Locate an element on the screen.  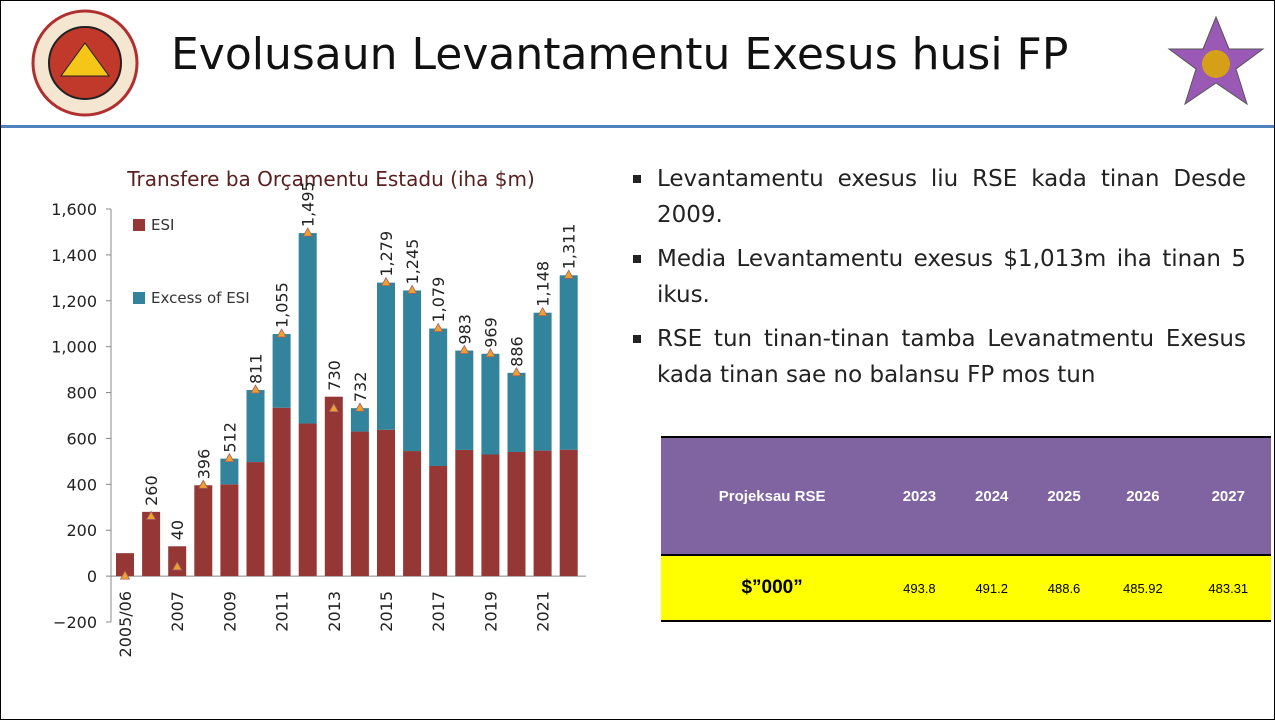
chart-title: Transfere ba Orçamentu Estadu (iha $m) is located at coordinates (330, 179).